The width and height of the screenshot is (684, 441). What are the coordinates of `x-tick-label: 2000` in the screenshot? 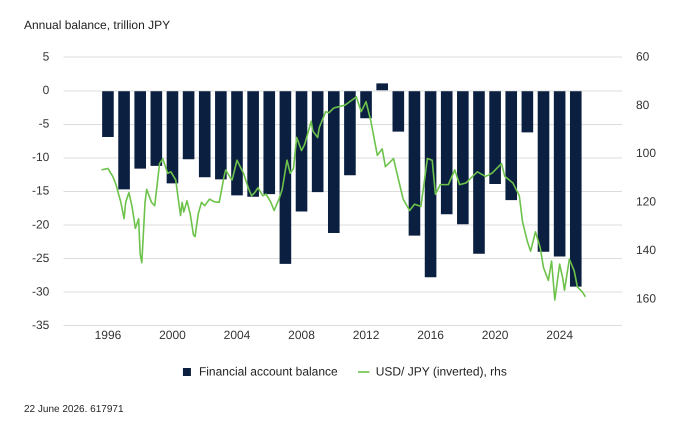 It's located at (172, 335).